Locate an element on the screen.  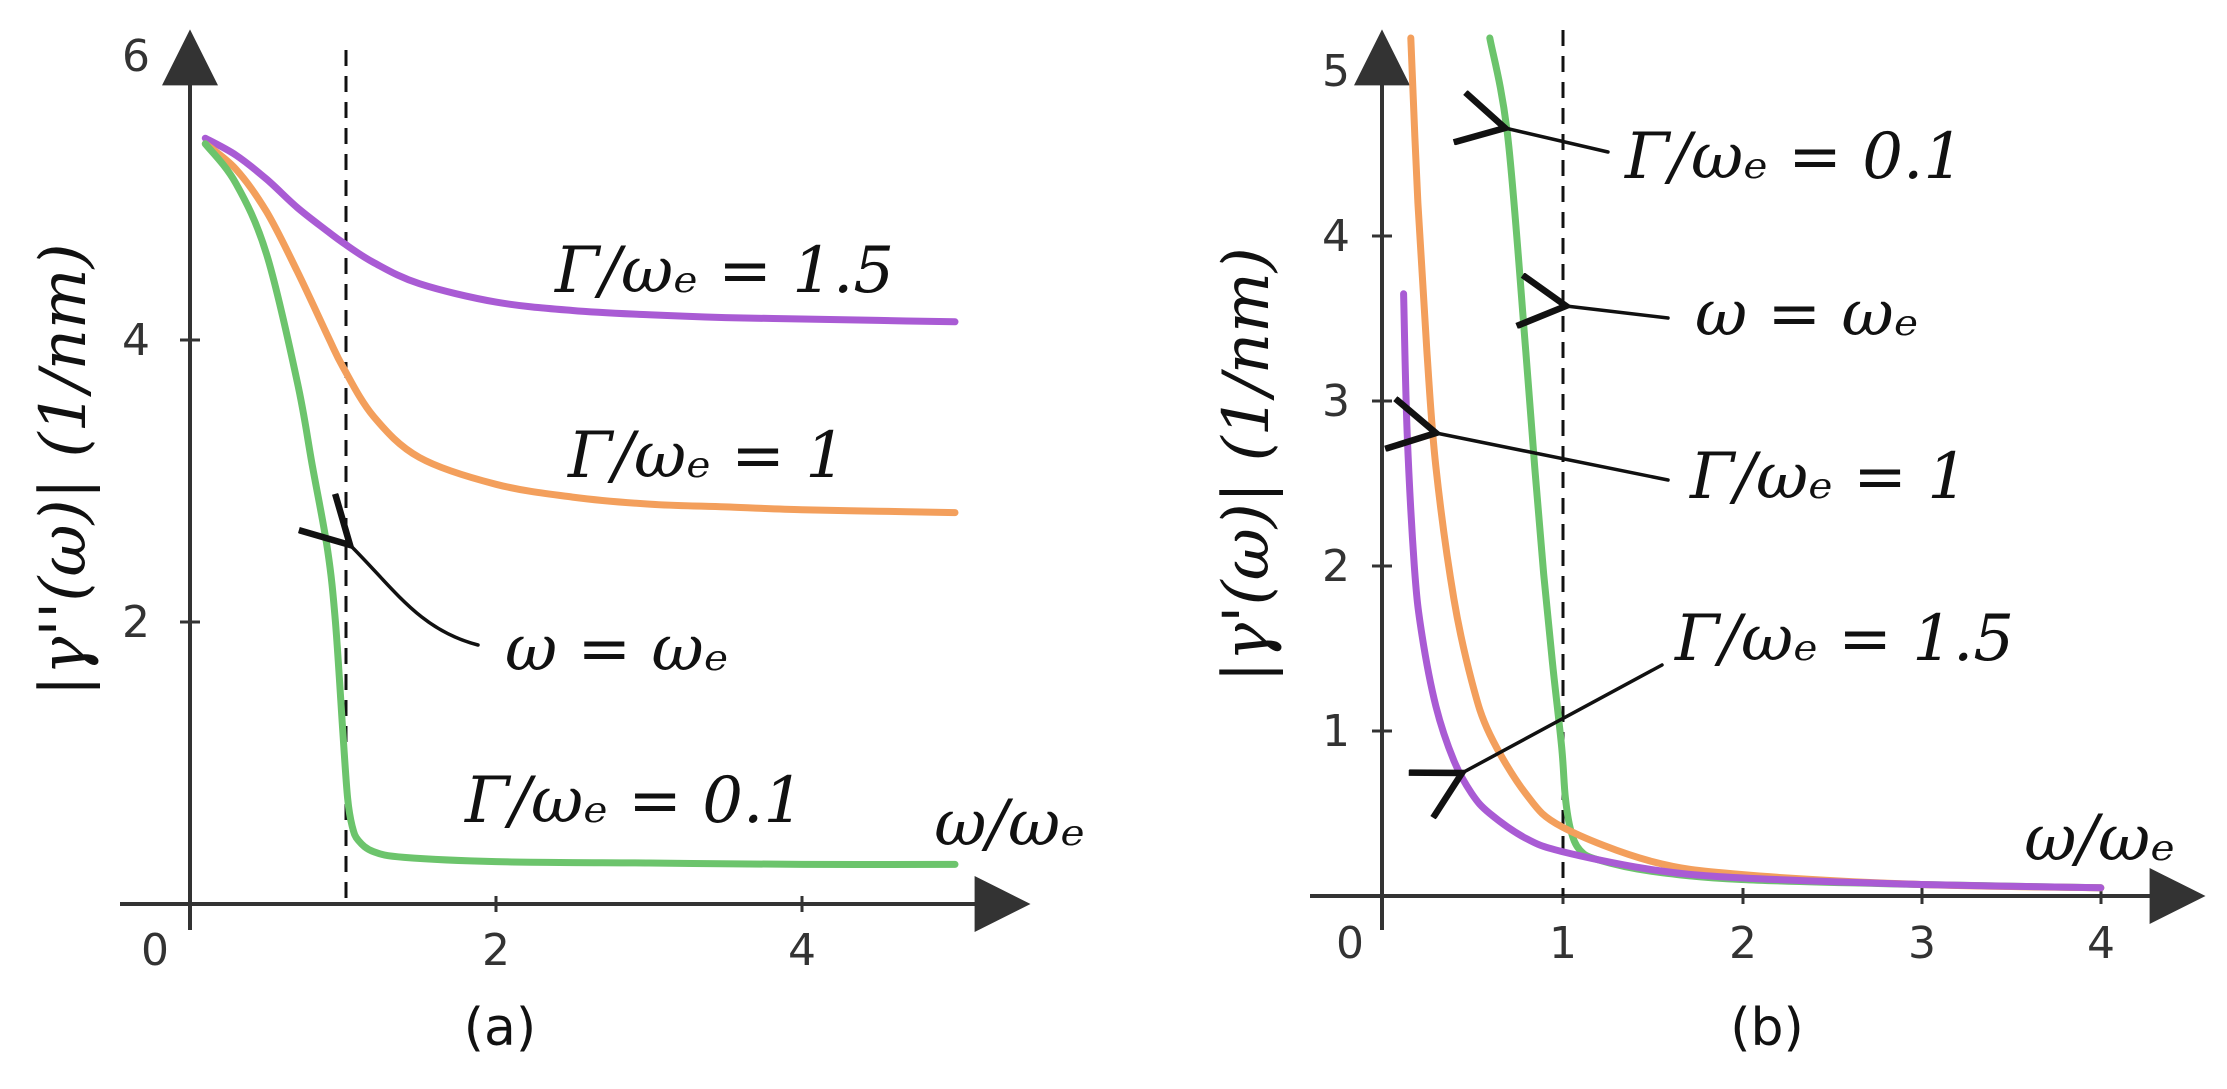
panel-a-label-gamma-1: Γ/ωₑ = 1 is located at coordinates (706, 456).